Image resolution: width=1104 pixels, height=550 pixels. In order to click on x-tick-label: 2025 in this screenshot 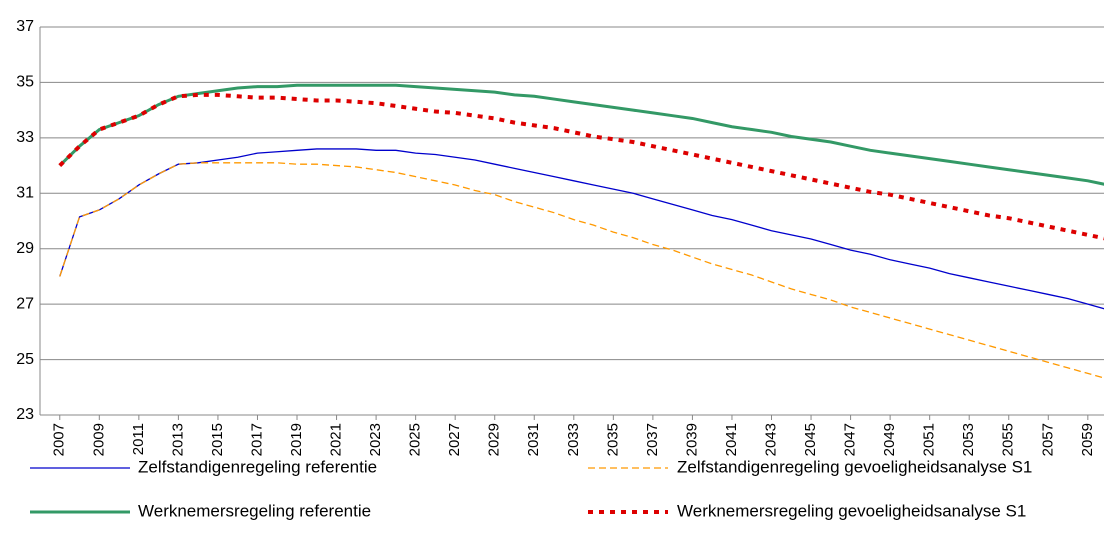, I will do `click(415, 439)`.